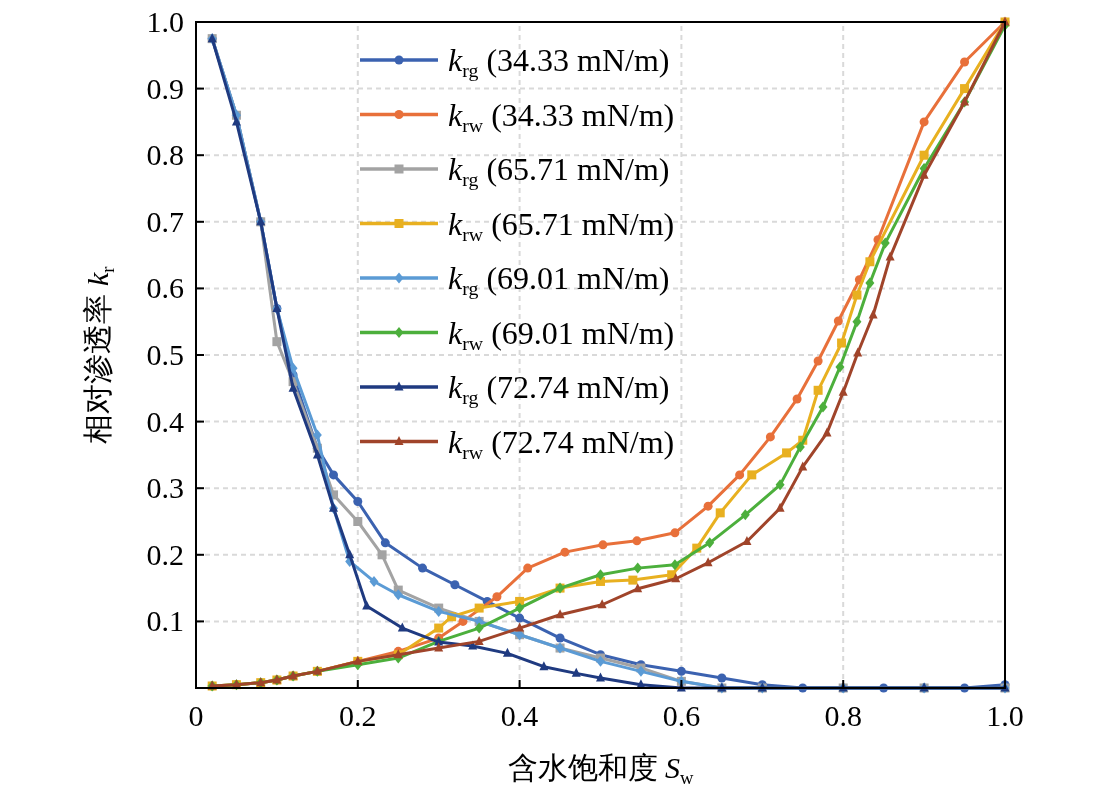  What do you see at coordinates (561, 443) in the screenshot?
I see `legend-label: k$_{rw}$ (72.74 mN/m)` at bounding box center [561, 443].